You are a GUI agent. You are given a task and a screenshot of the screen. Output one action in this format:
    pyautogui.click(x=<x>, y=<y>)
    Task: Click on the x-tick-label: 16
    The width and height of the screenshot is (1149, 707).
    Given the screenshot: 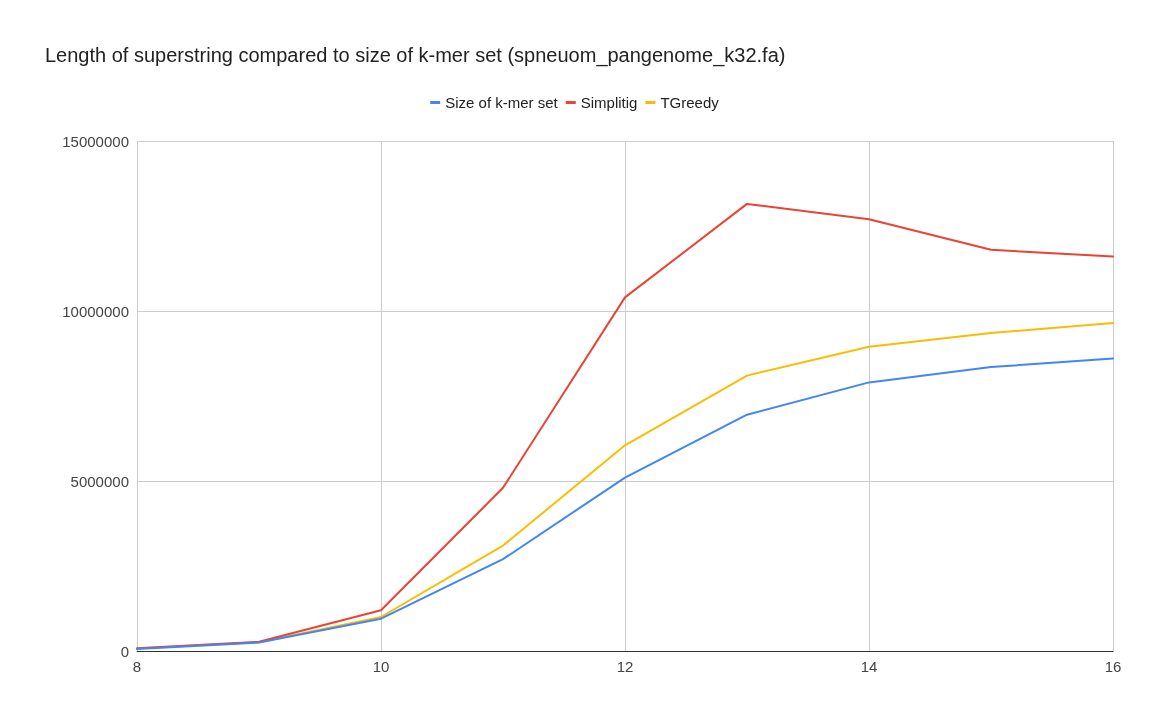 What is the action you would take?
    pyautogui.click(x=1113, y=666)
    